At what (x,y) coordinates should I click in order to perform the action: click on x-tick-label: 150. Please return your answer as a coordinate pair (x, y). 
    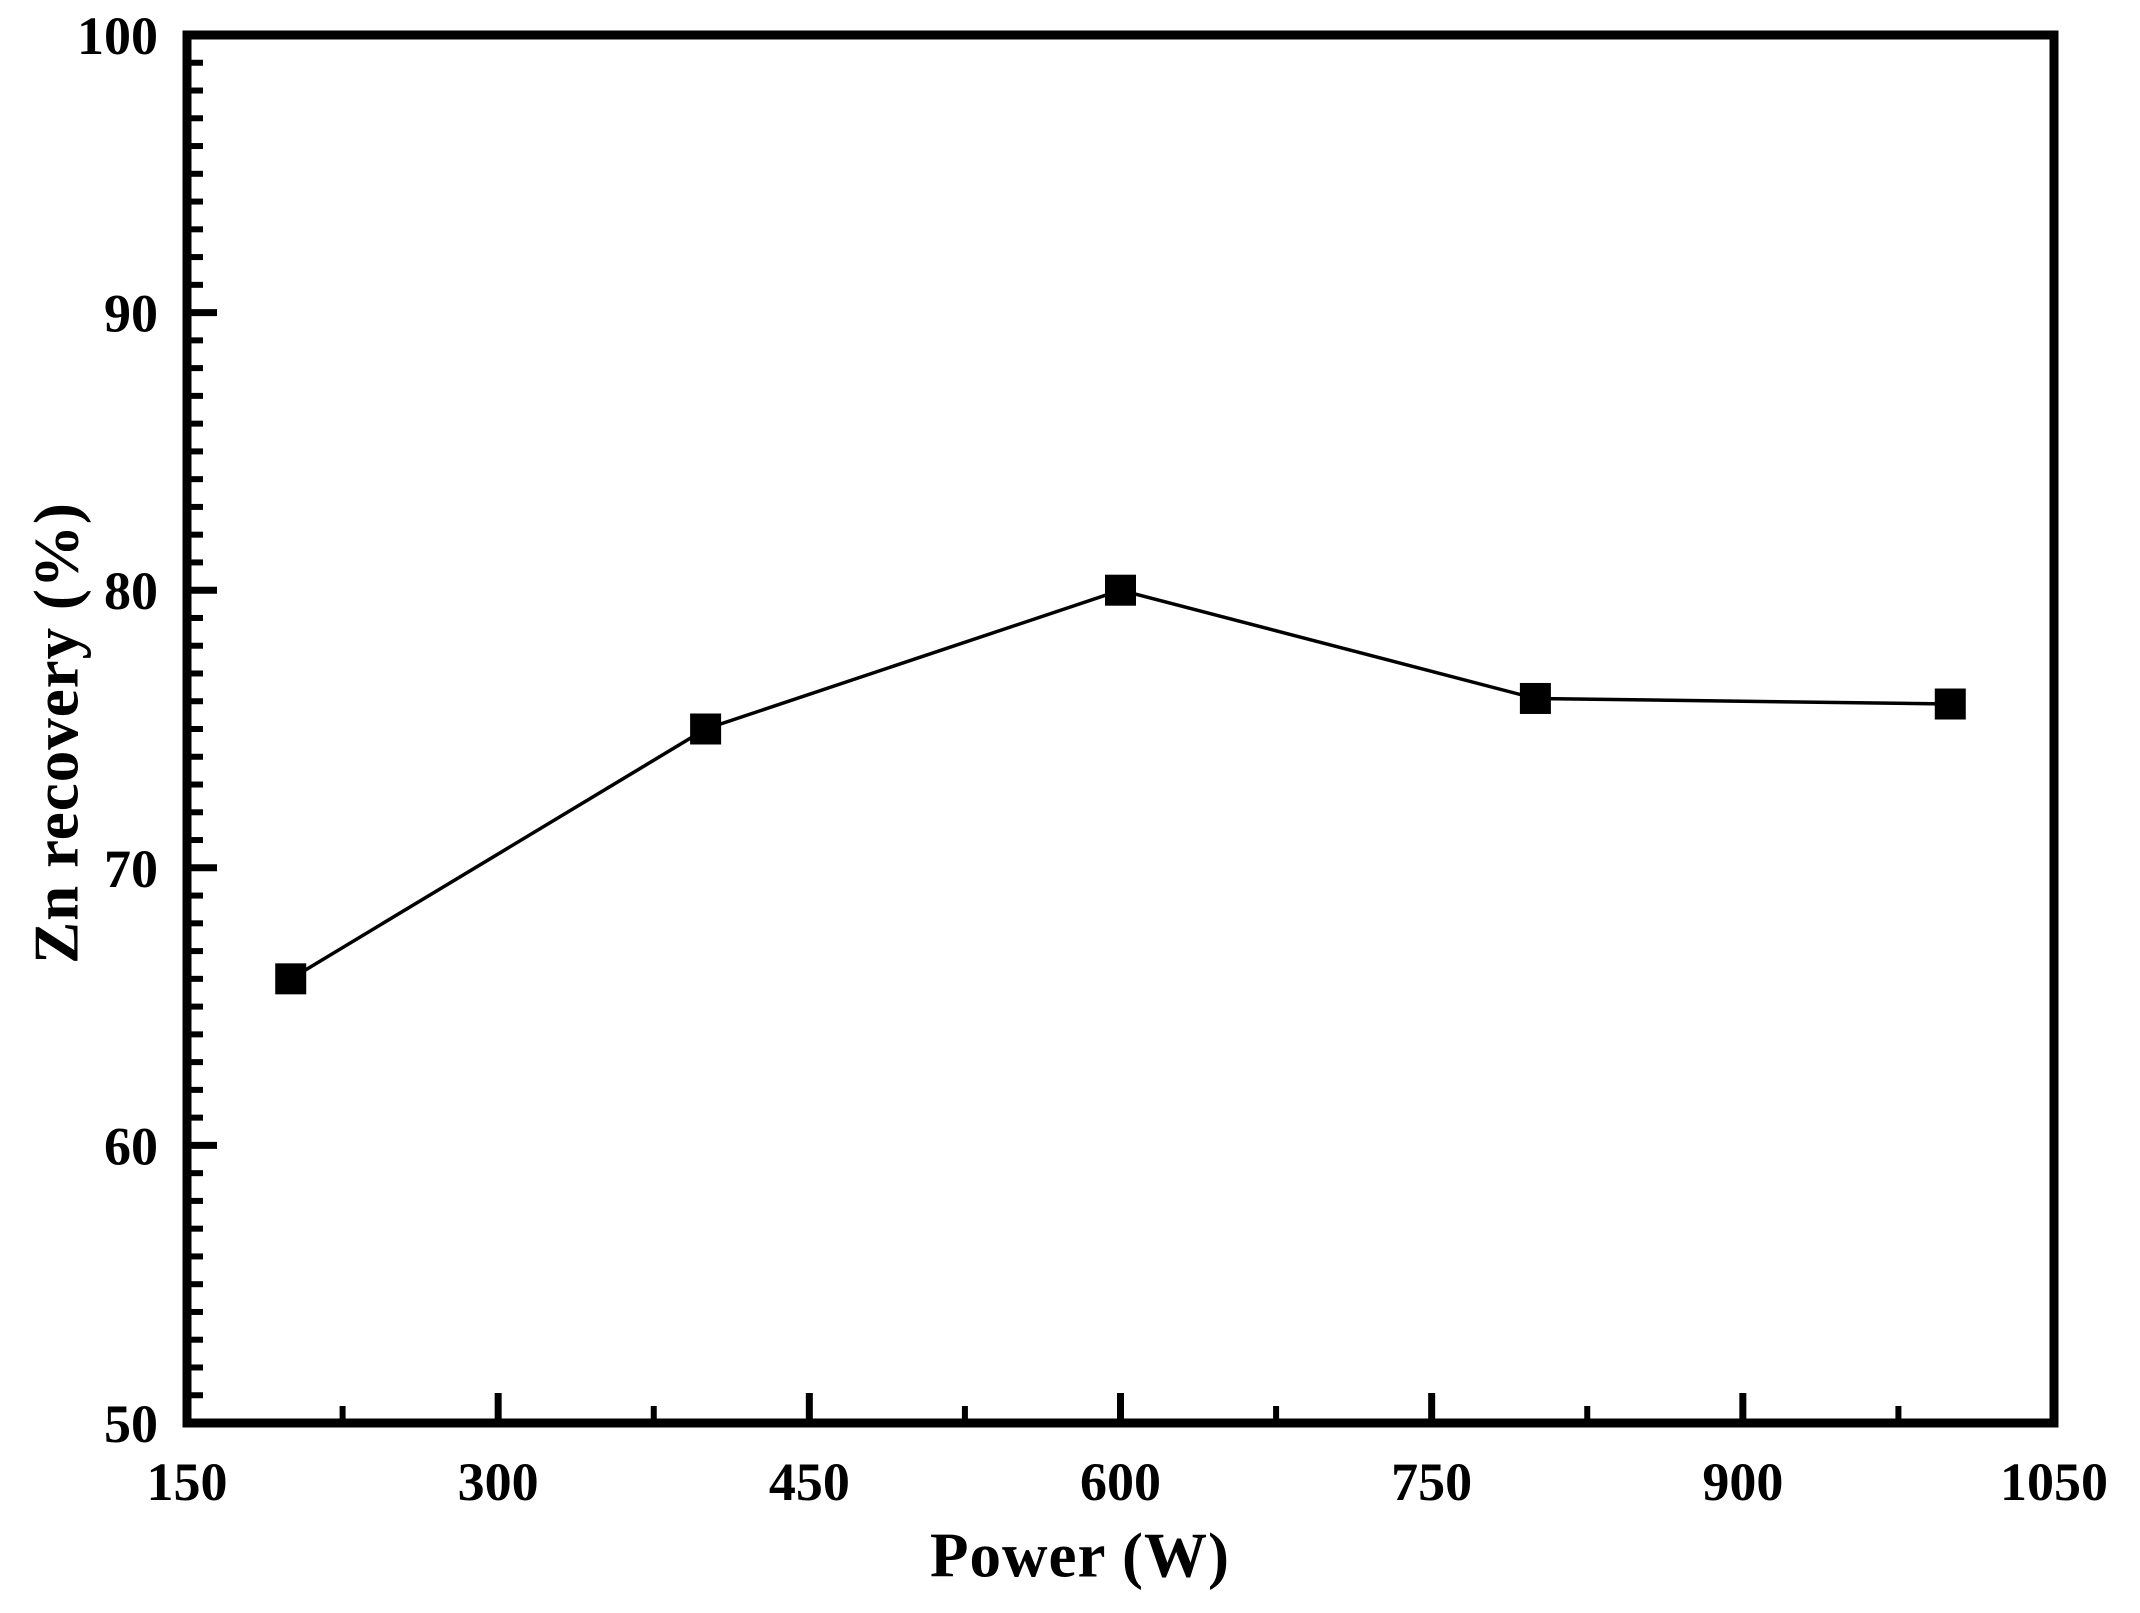
    Looking at the image, I should click on (187, 1482).